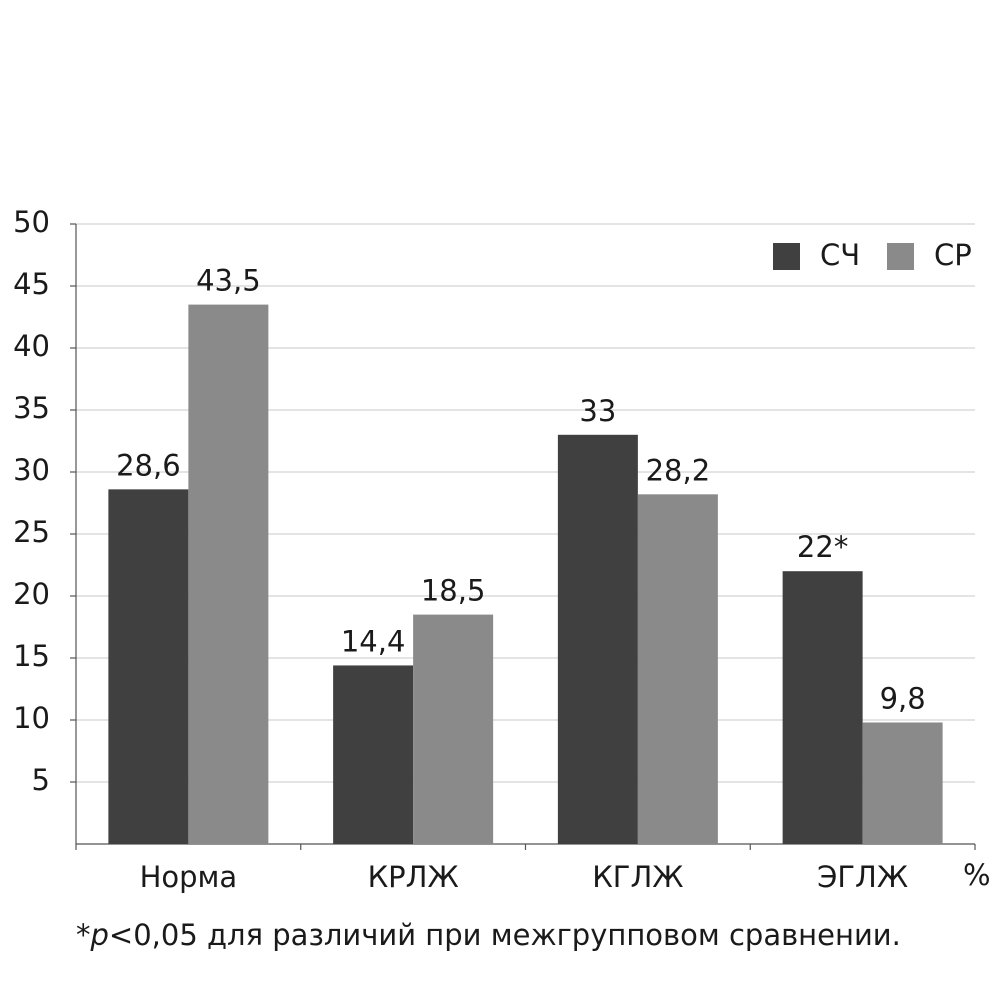 Image resolution: width=1004 pixels, height=984 pixels. I want to click on value-label: 28,2, so click(678, 470).